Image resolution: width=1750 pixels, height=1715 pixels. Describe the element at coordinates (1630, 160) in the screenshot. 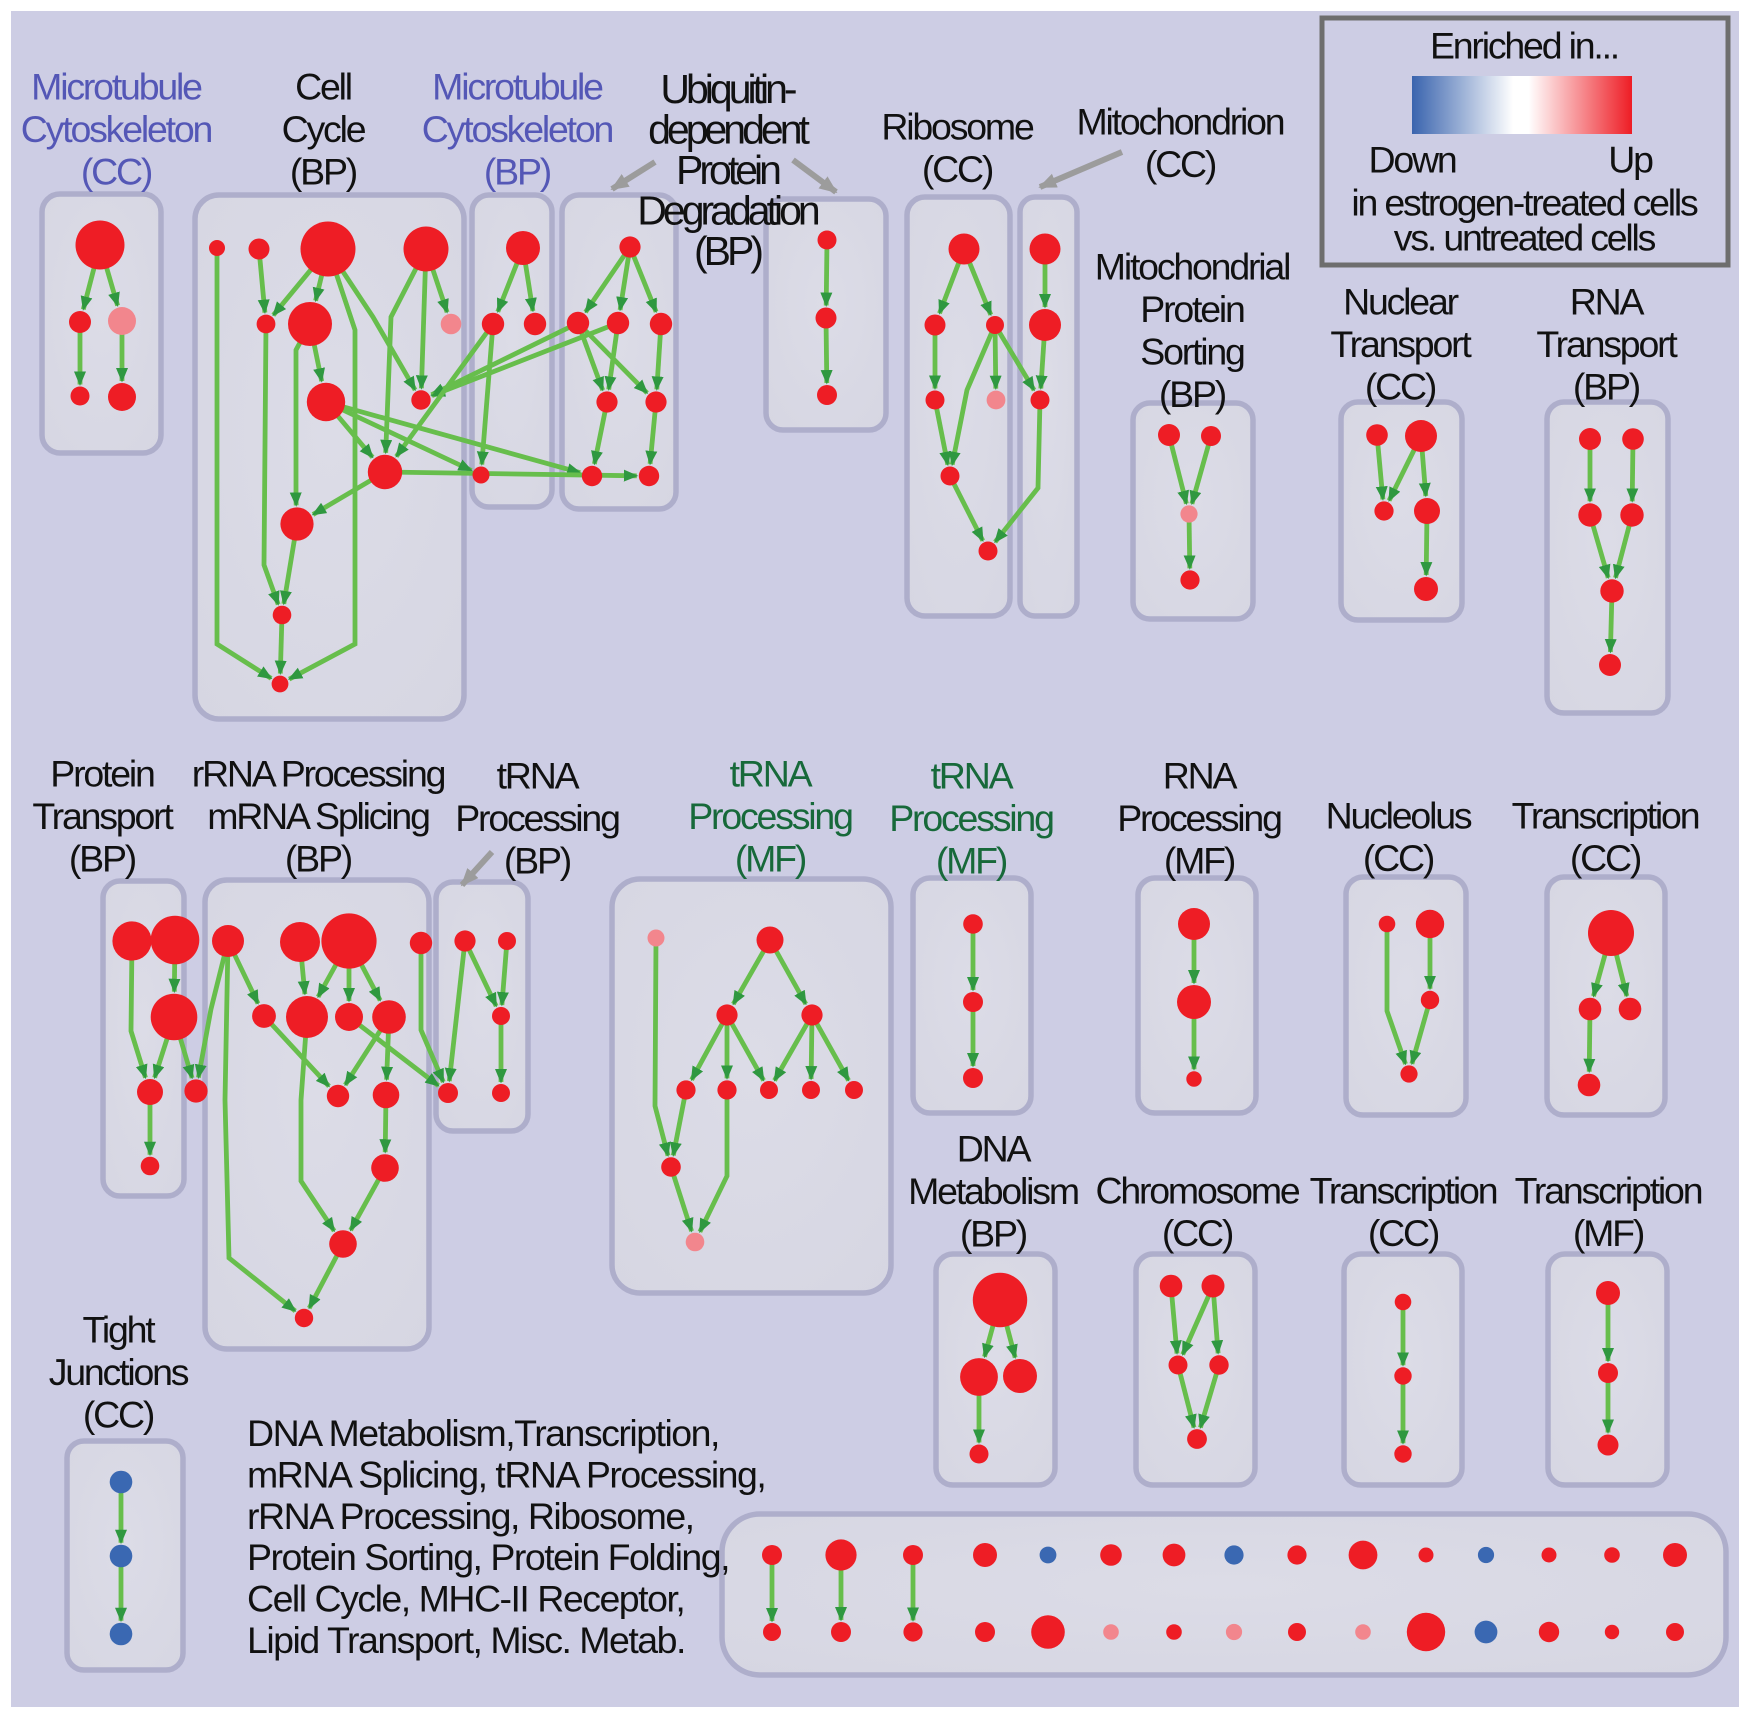

I see `svg-text: Up` at that location.